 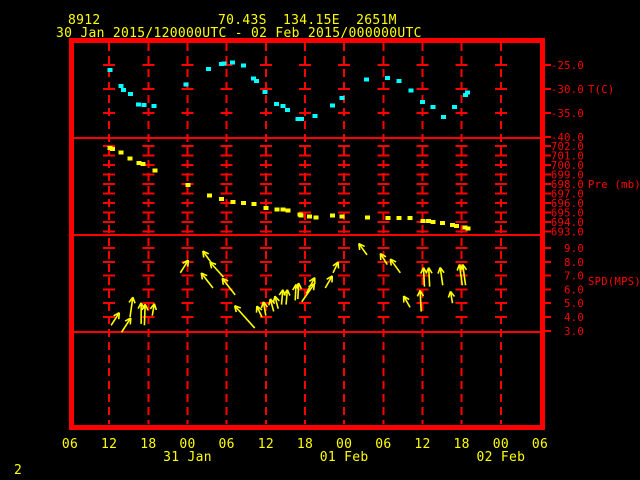 I want to click on day-label: 01 Feb, so click(x=344, y=457).